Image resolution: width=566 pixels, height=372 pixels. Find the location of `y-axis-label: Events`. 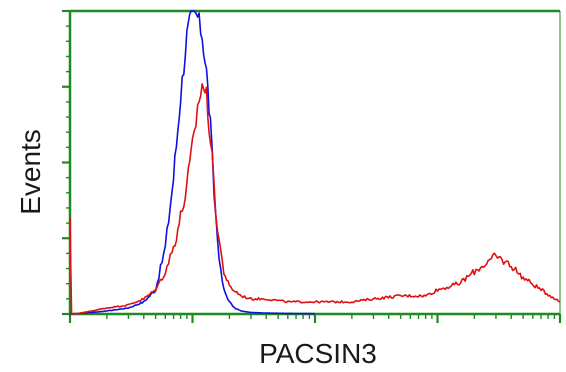

y-axis-label: Events is located at coordinates (30, 172).